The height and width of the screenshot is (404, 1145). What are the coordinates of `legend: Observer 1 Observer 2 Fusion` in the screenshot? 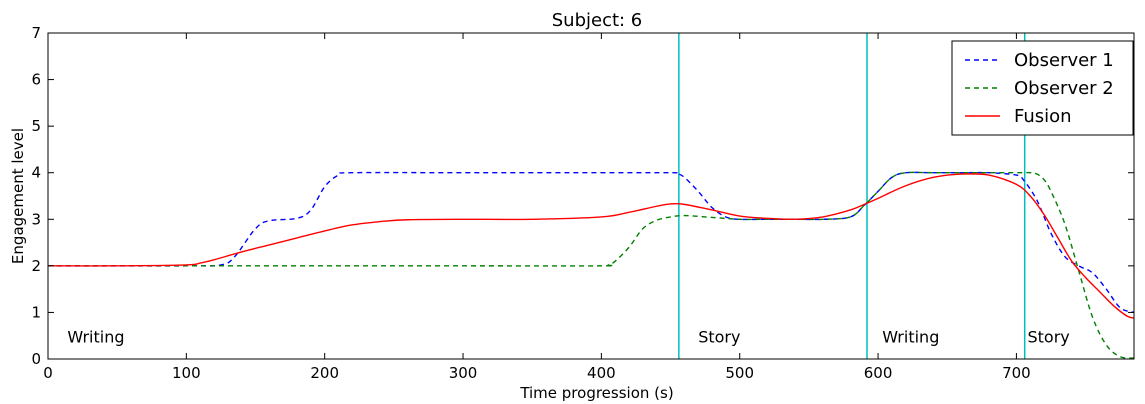 It's located at (1042, 88).